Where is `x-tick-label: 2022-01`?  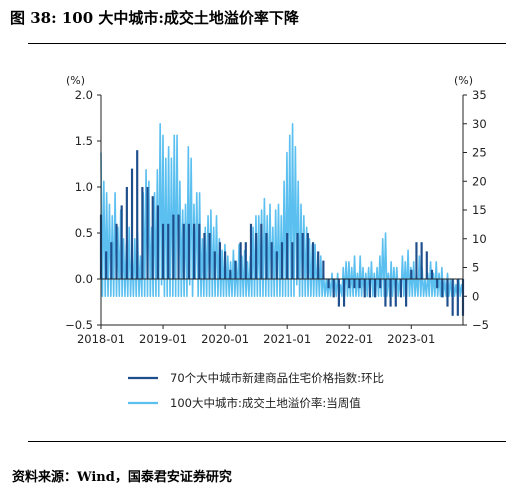
x-tick-label: 2022-01 is located at coordinates (349, 339).